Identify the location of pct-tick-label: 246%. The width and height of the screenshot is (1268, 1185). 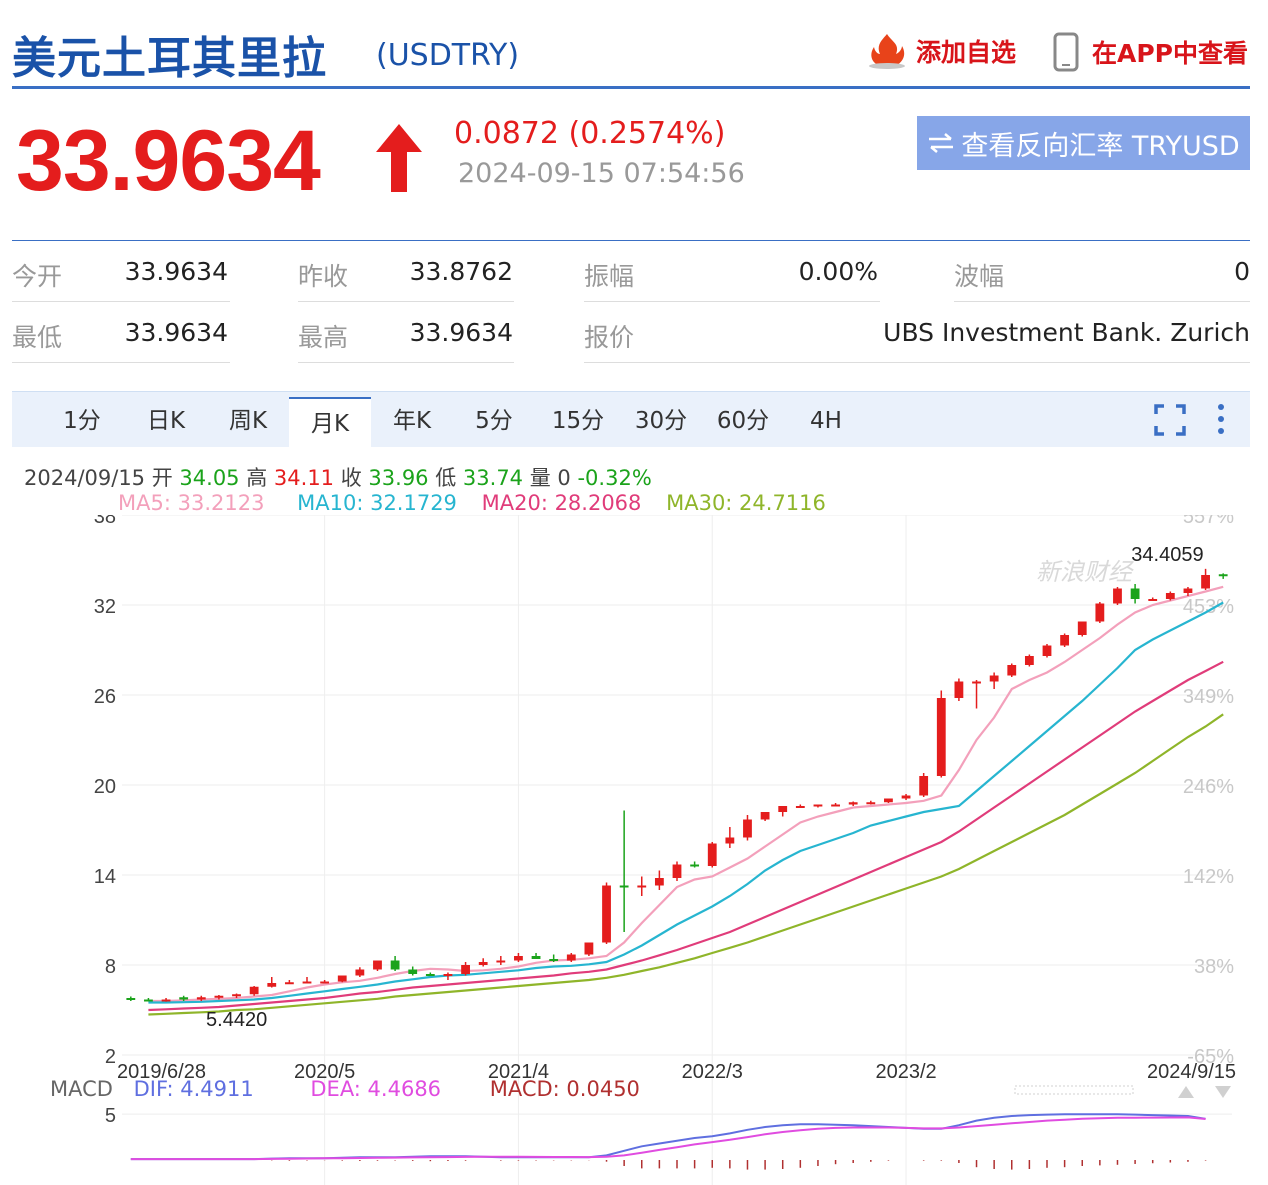
(1208, 787).